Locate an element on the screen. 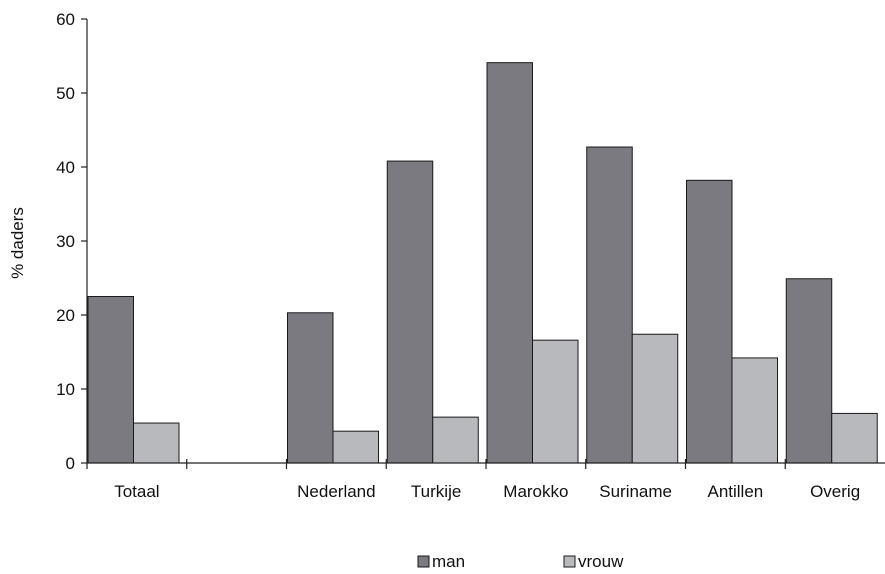  y-tick-label-1: 10 is located at coordinates (65, 389).